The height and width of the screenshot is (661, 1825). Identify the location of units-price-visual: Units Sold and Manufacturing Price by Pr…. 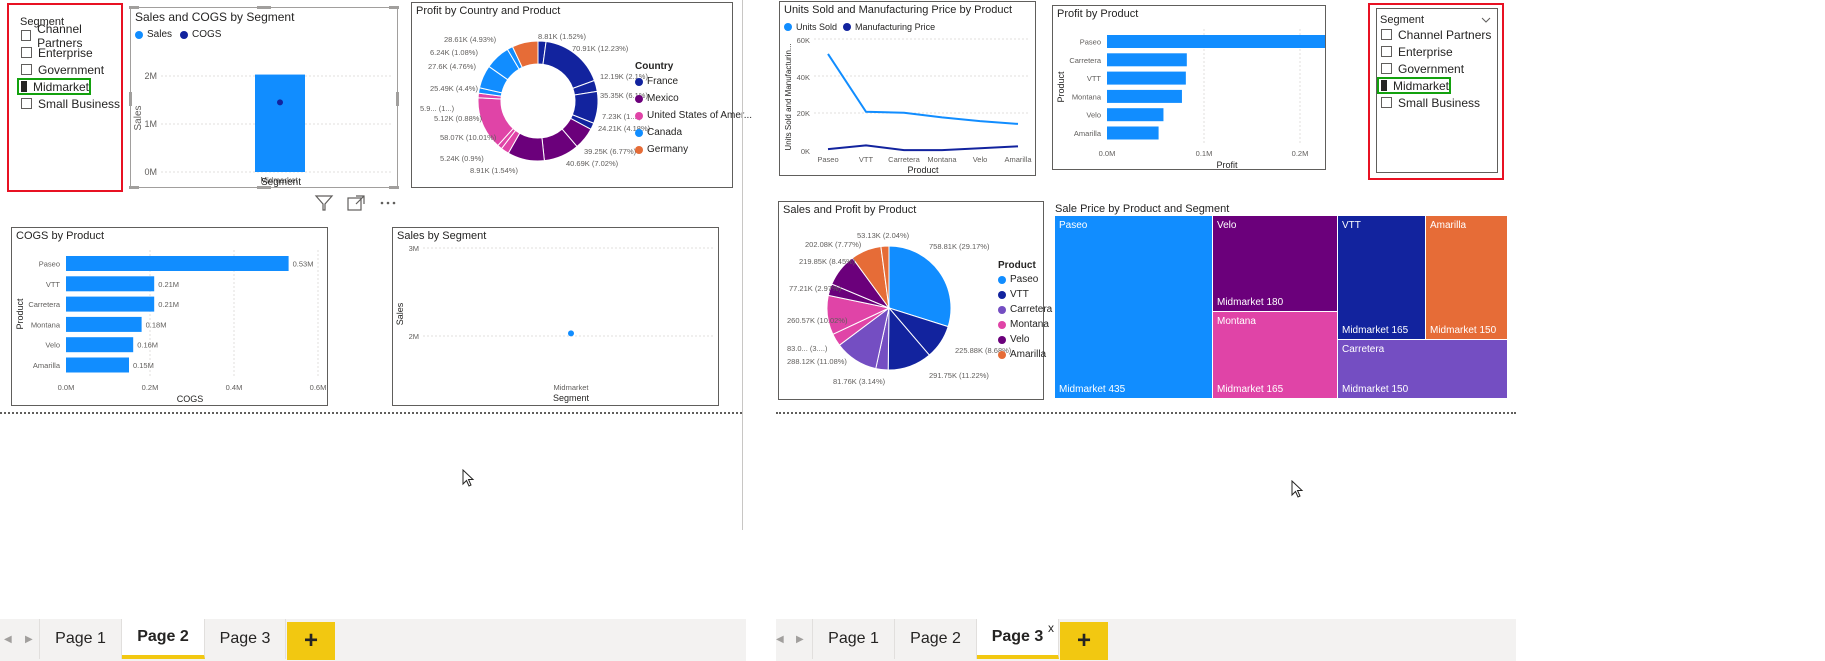
(907, 88).